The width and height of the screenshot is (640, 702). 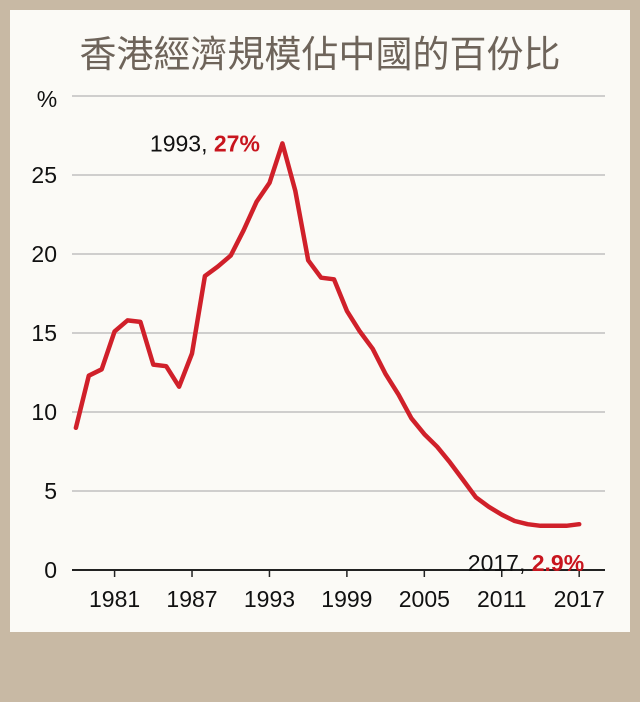 I want to click on x-tick-labels: 1981 1987 1993 1999 2005 2011 2017, so click(x=347, y=591).